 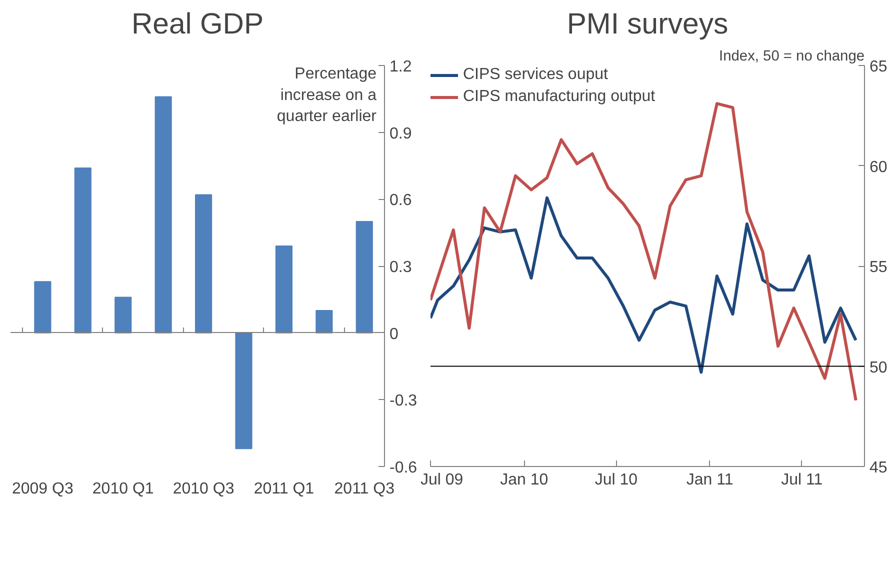 I want to click on y-tick-label: -0.3, so click(x=404, y=401).